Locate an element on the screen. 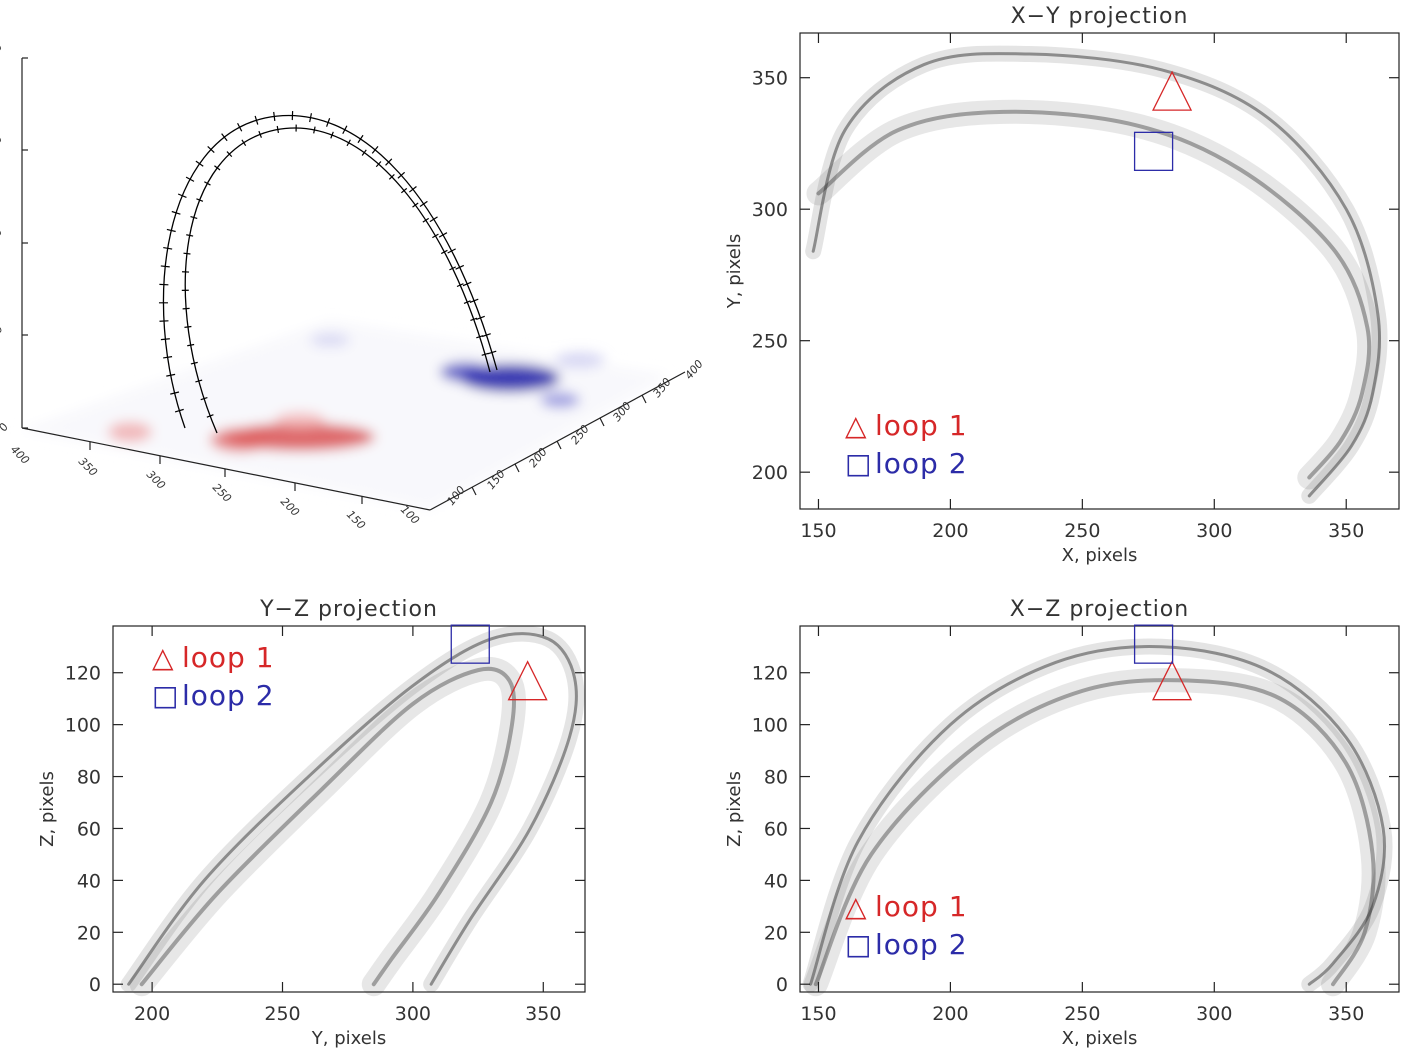 The height and width of the screenshot is (1056, 1403). z-tick-label: 200 is located at coordinates (2, 53).